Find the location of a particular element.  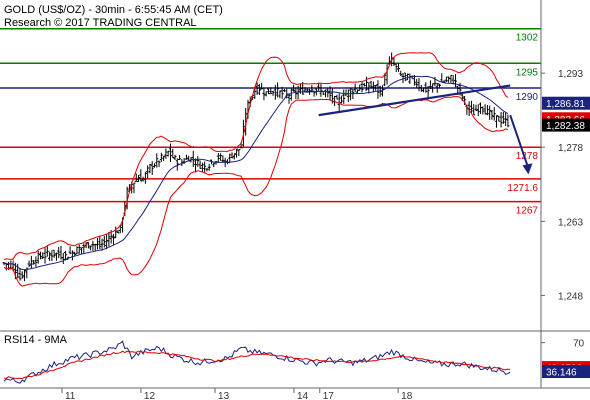

copyright-line: Research © 2017 TRADING CENTRAL is located at coordinates (100, 23).